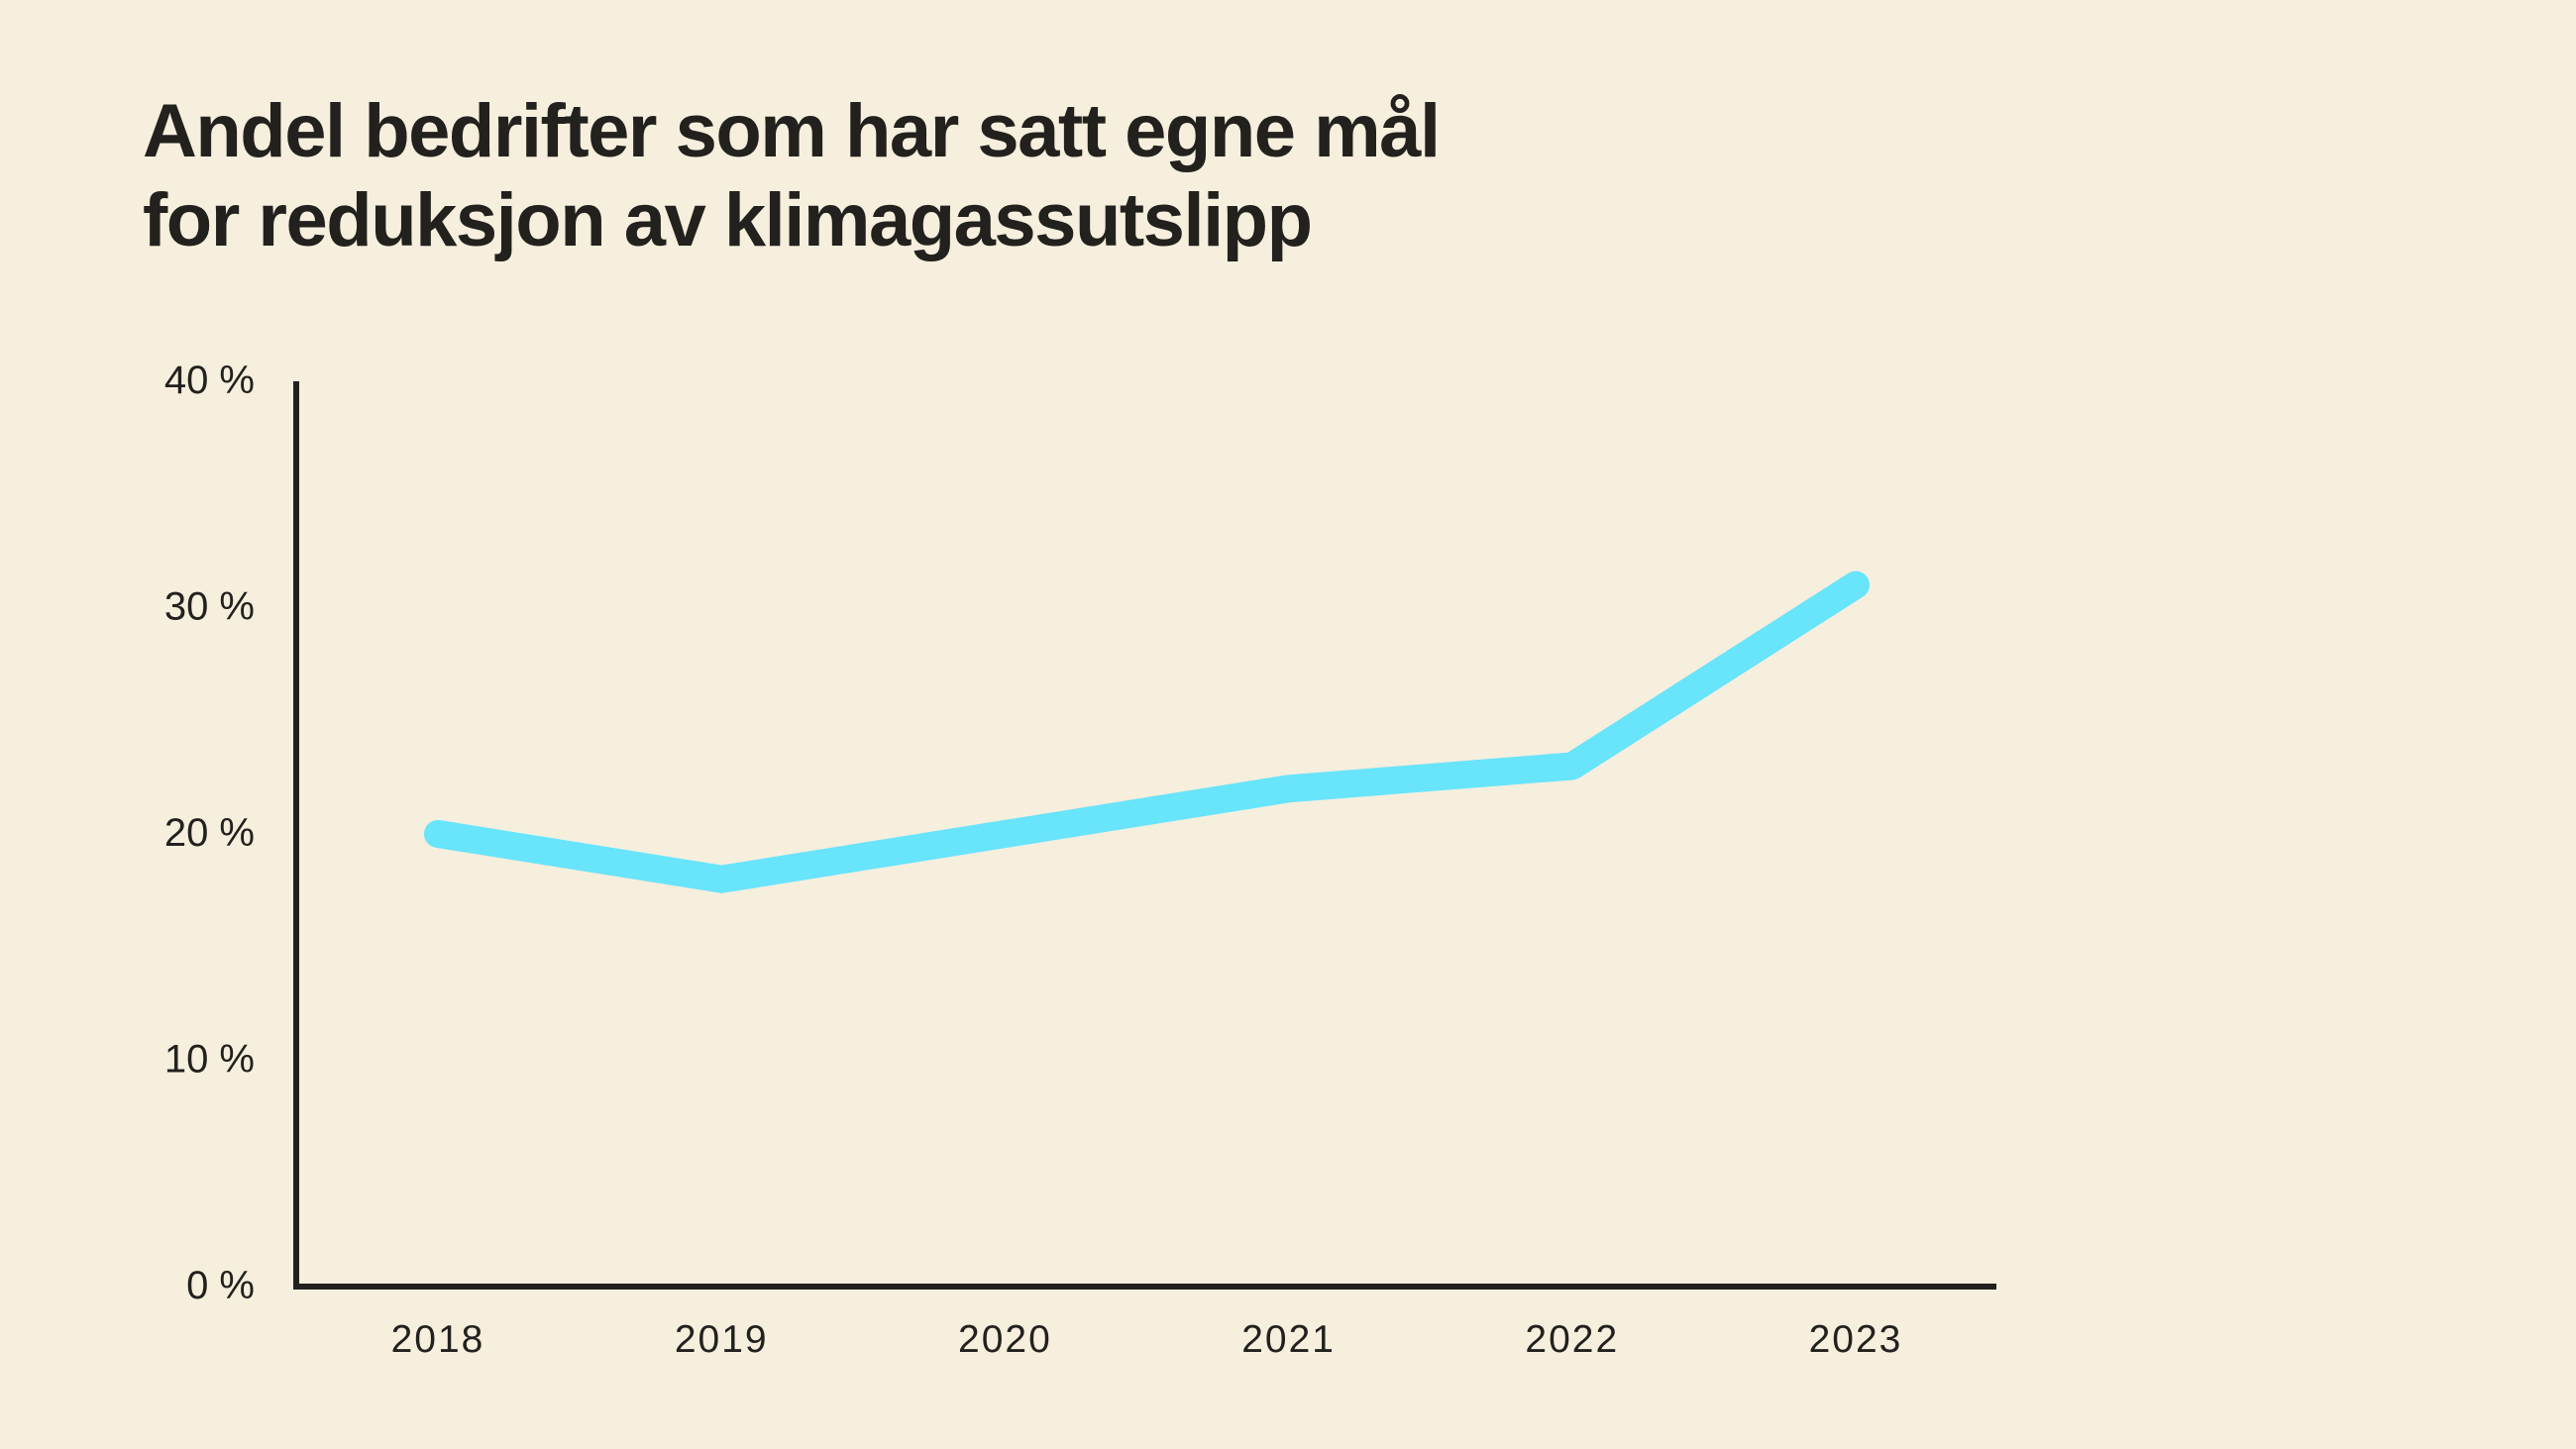 The width and height of the screenshot is (2576, 1449). I want to click on x-axis-tick-label: 2023, so click(1856, 1339).